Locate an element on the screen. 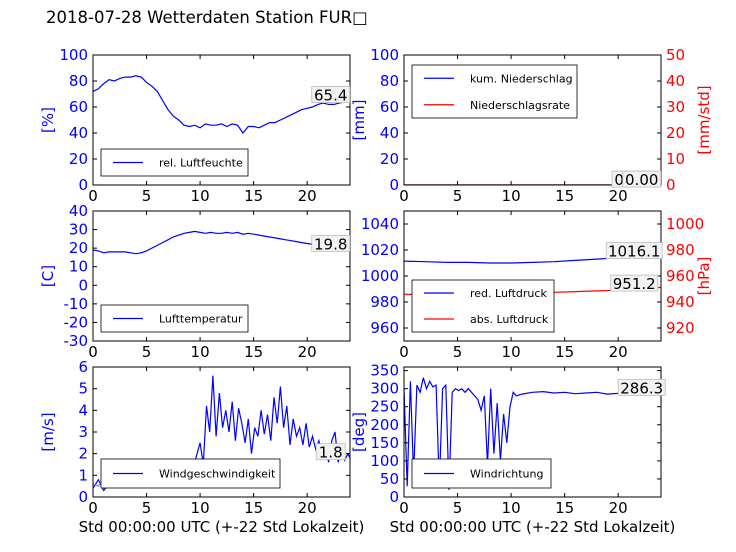 This screenshot has width=736, height=552. y2-tick-label: 40 is located at coordinates (675, 81).